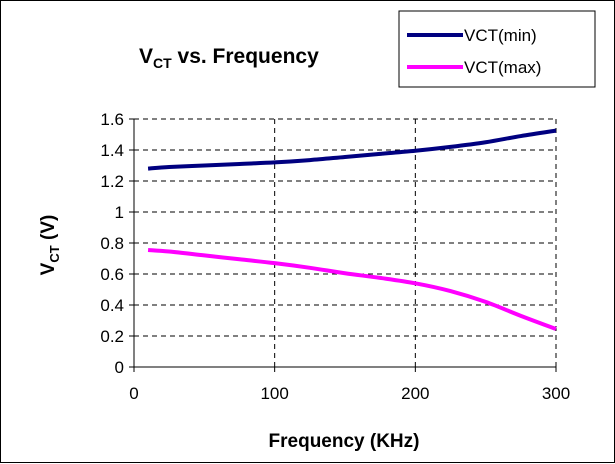  I want to click on y-tick-label: 0.4, so click(112, 305).